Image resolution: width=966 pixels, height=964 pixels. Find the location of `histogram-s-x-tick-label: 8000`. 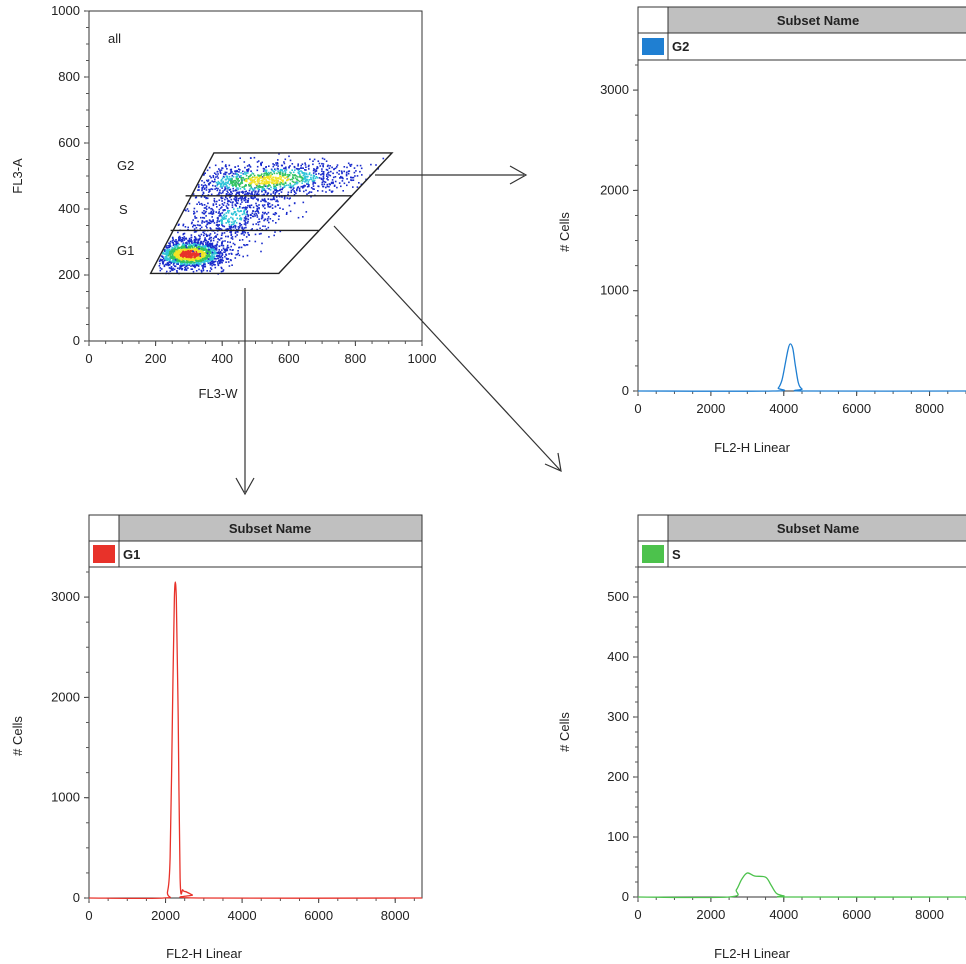

histogram-s-x-tick-label: 8000 is located at coordinates (929, 914).